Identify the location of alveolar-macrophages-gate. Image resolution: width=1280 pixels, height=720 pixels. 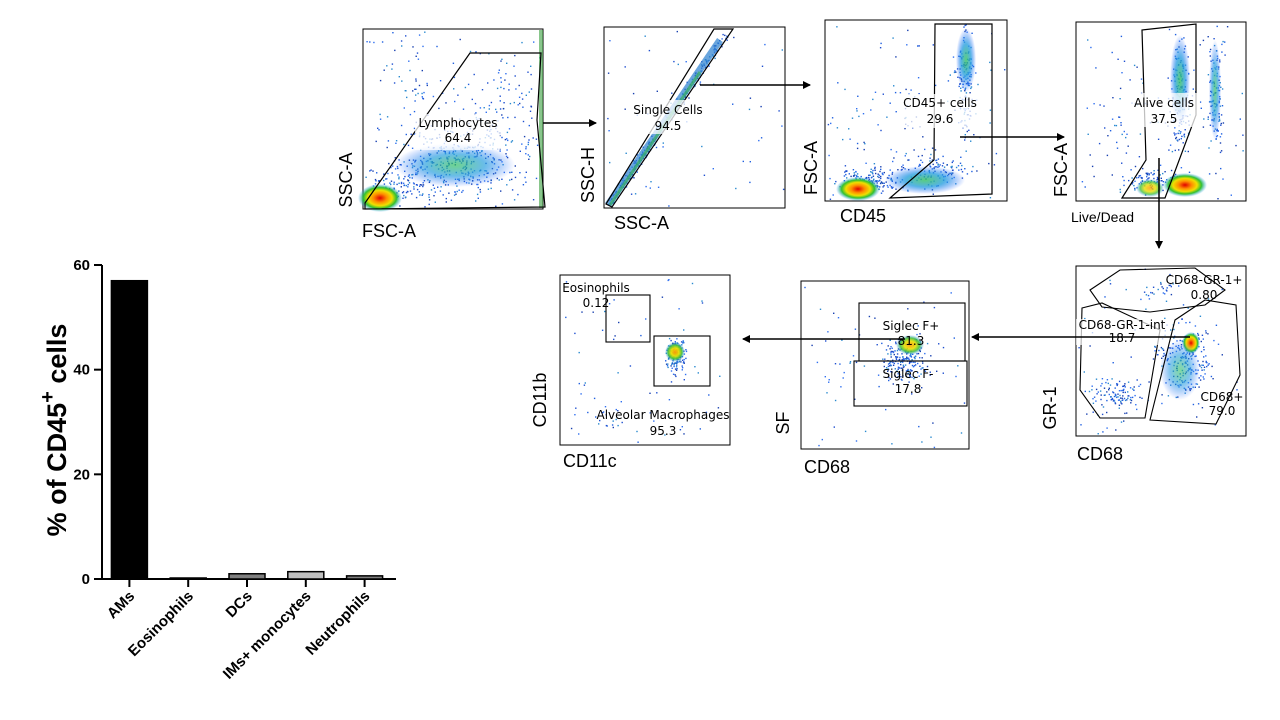
(682, 361).